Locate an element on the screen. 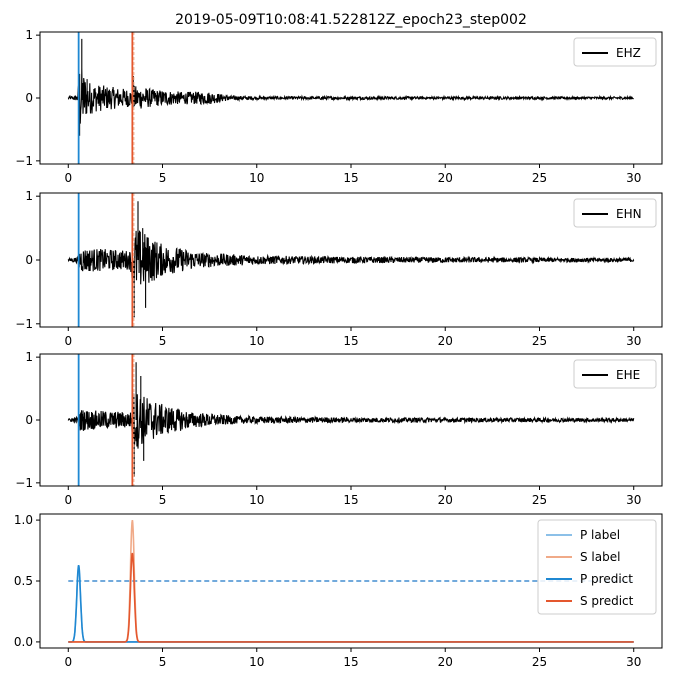 This screenshot has width=673, height=679. legend-label: P label is located at coordinates (600, 535).